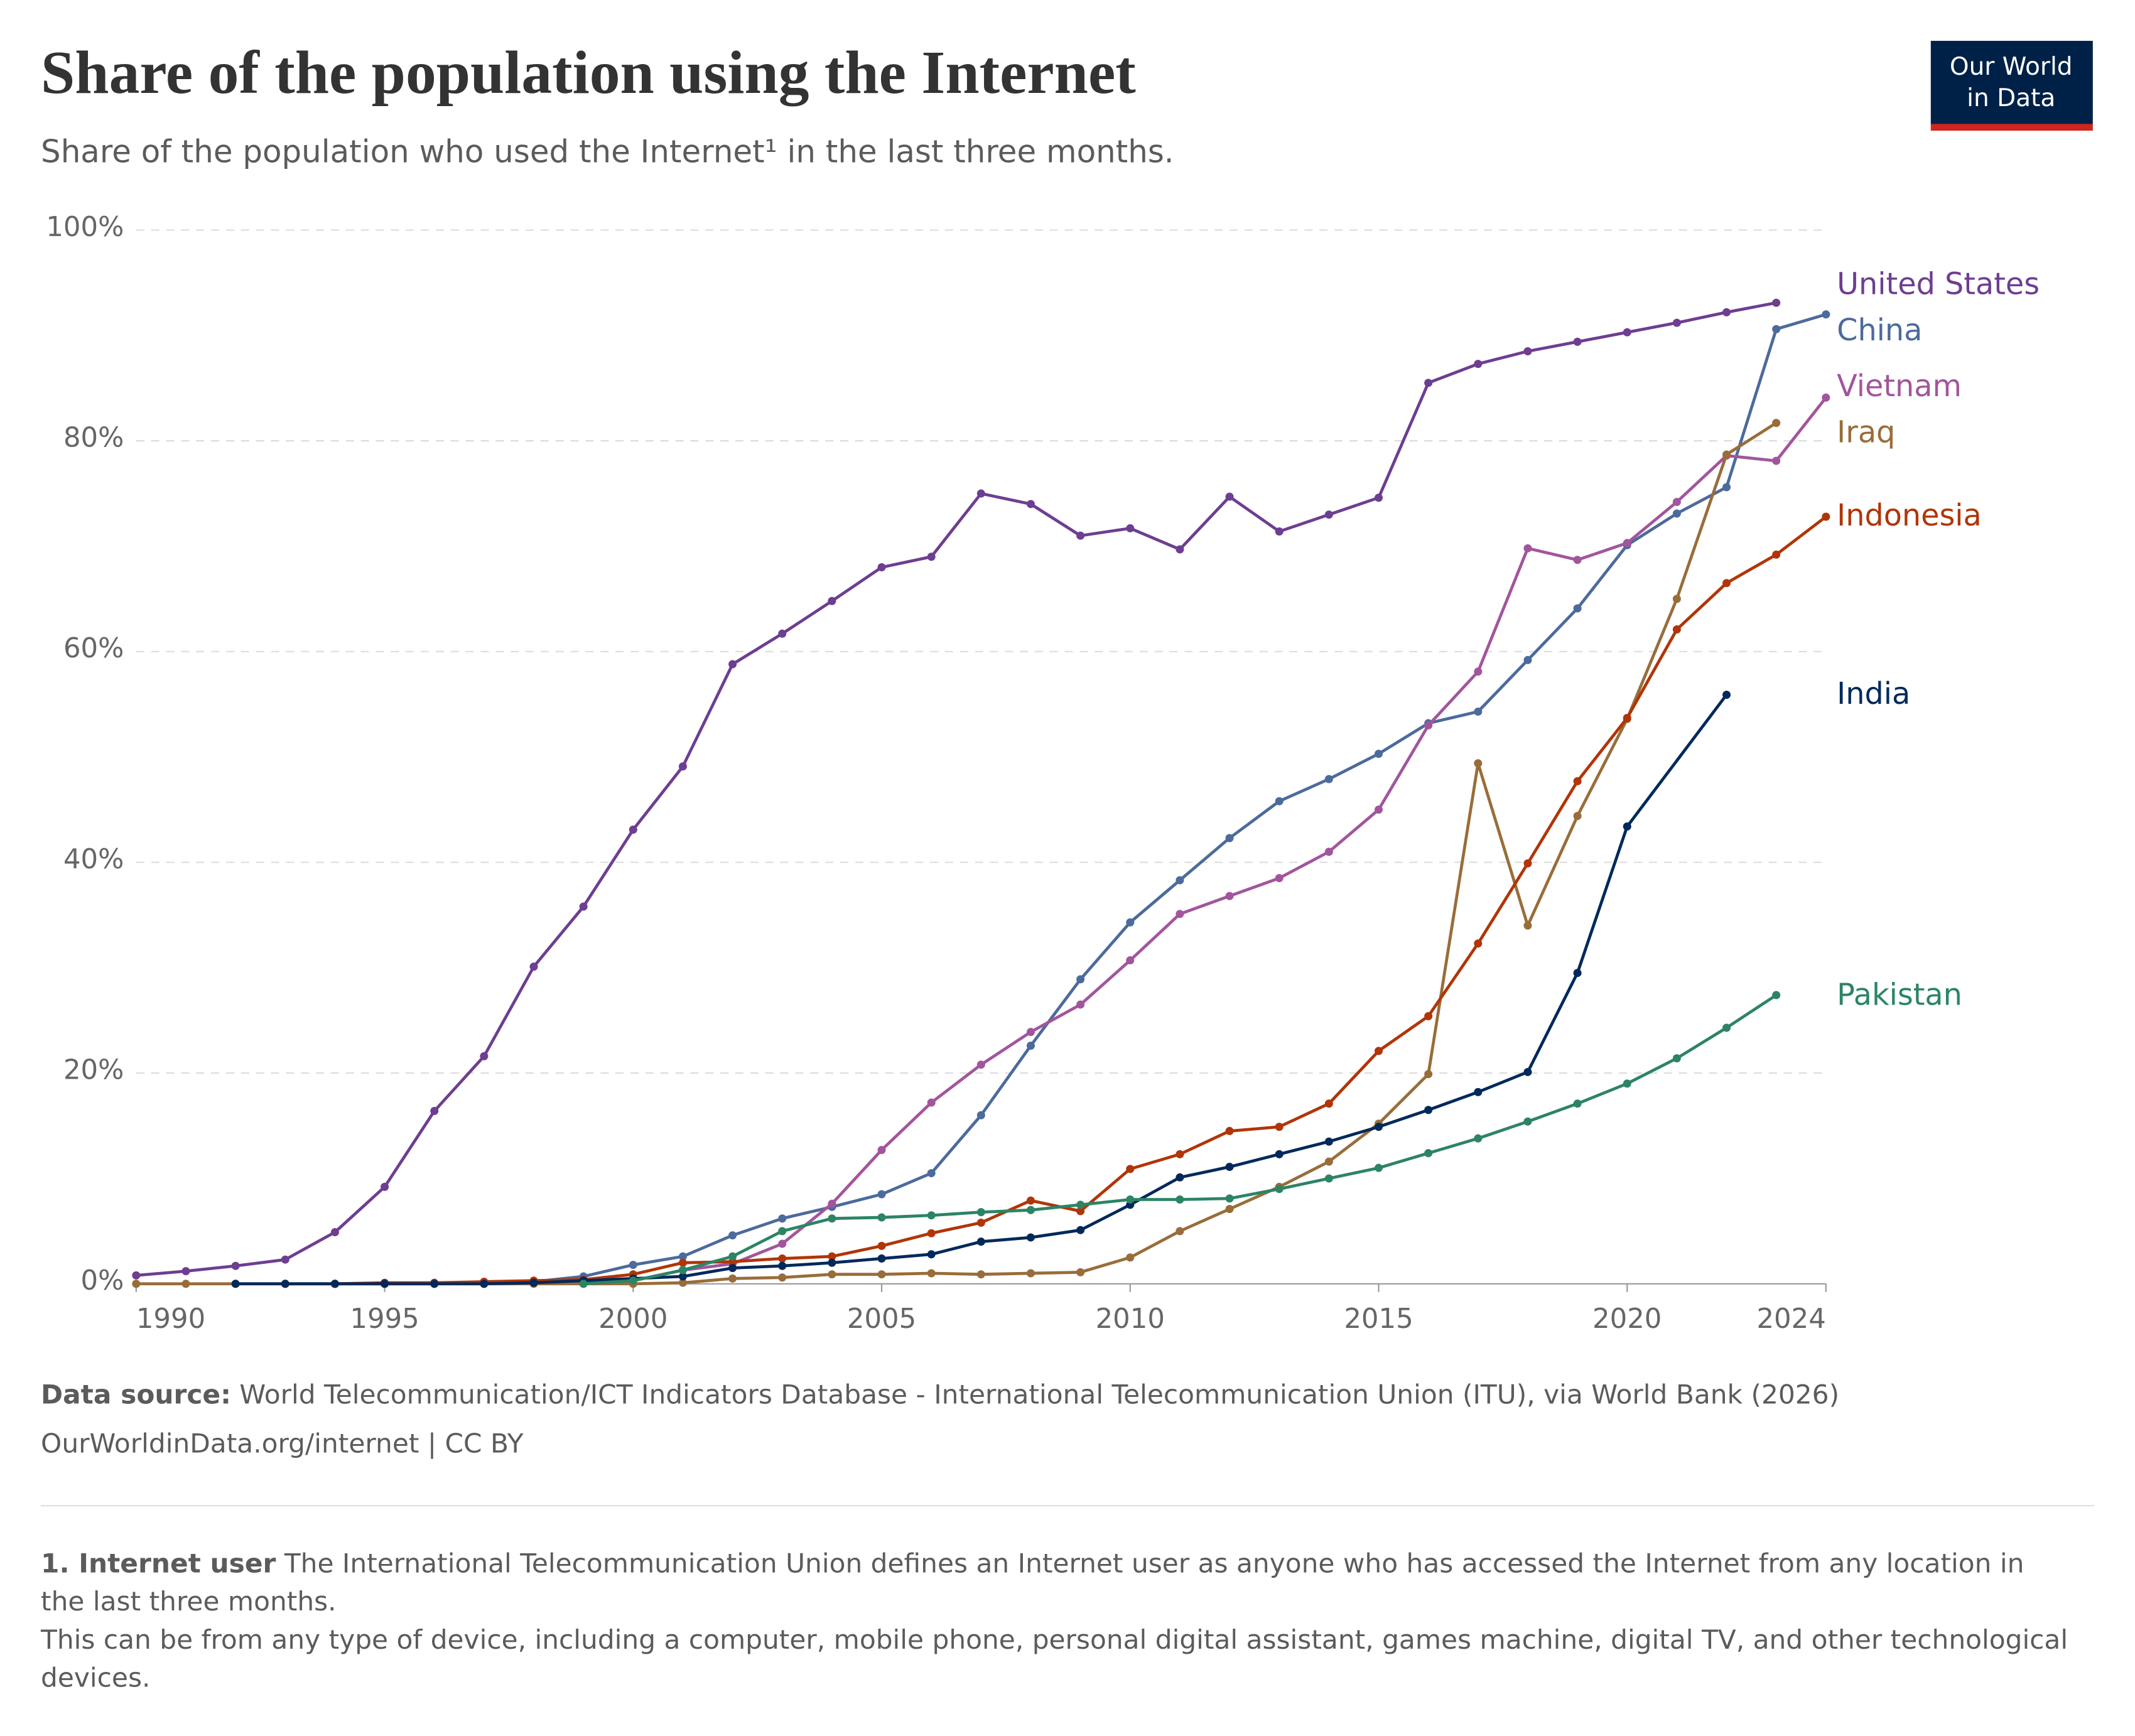 Image resolution: width=2135 pixels, height=1736 pixels. I want to click on x-tick-label: 2000, so click(633, 1319).